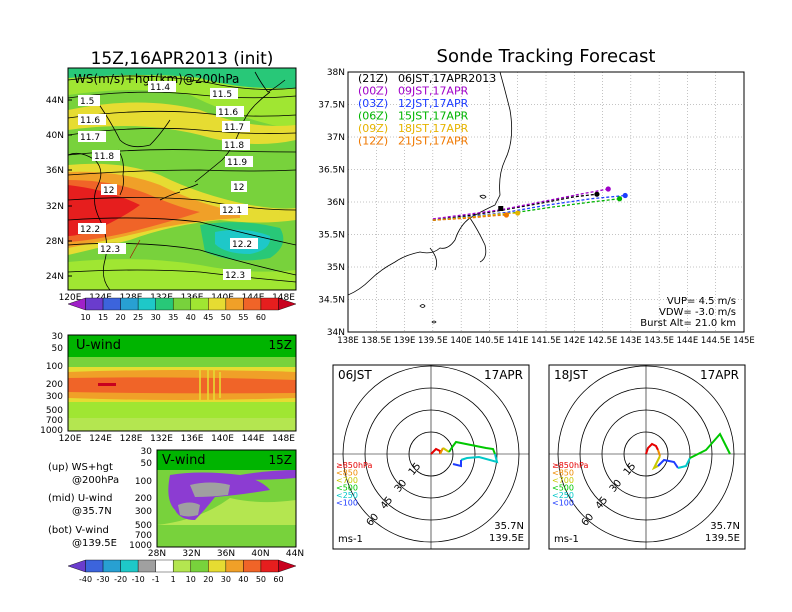 The width and height of the screenshot is (792, 612). I want to click on colorbar-label: 45, so click(208, 317).